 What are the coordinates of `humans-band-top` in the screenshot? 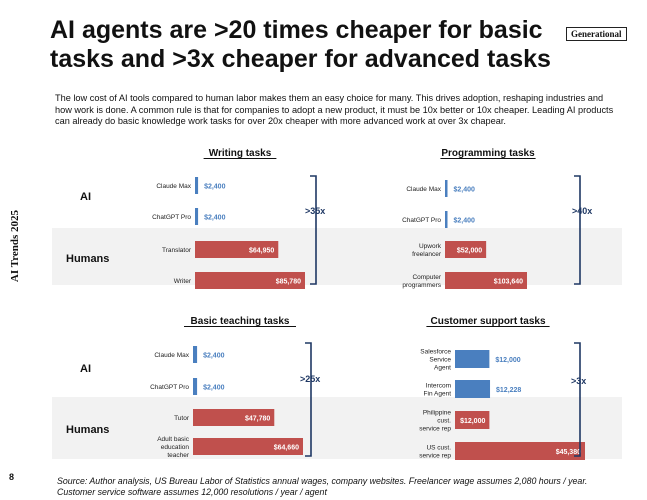 It's located at (337, 256).